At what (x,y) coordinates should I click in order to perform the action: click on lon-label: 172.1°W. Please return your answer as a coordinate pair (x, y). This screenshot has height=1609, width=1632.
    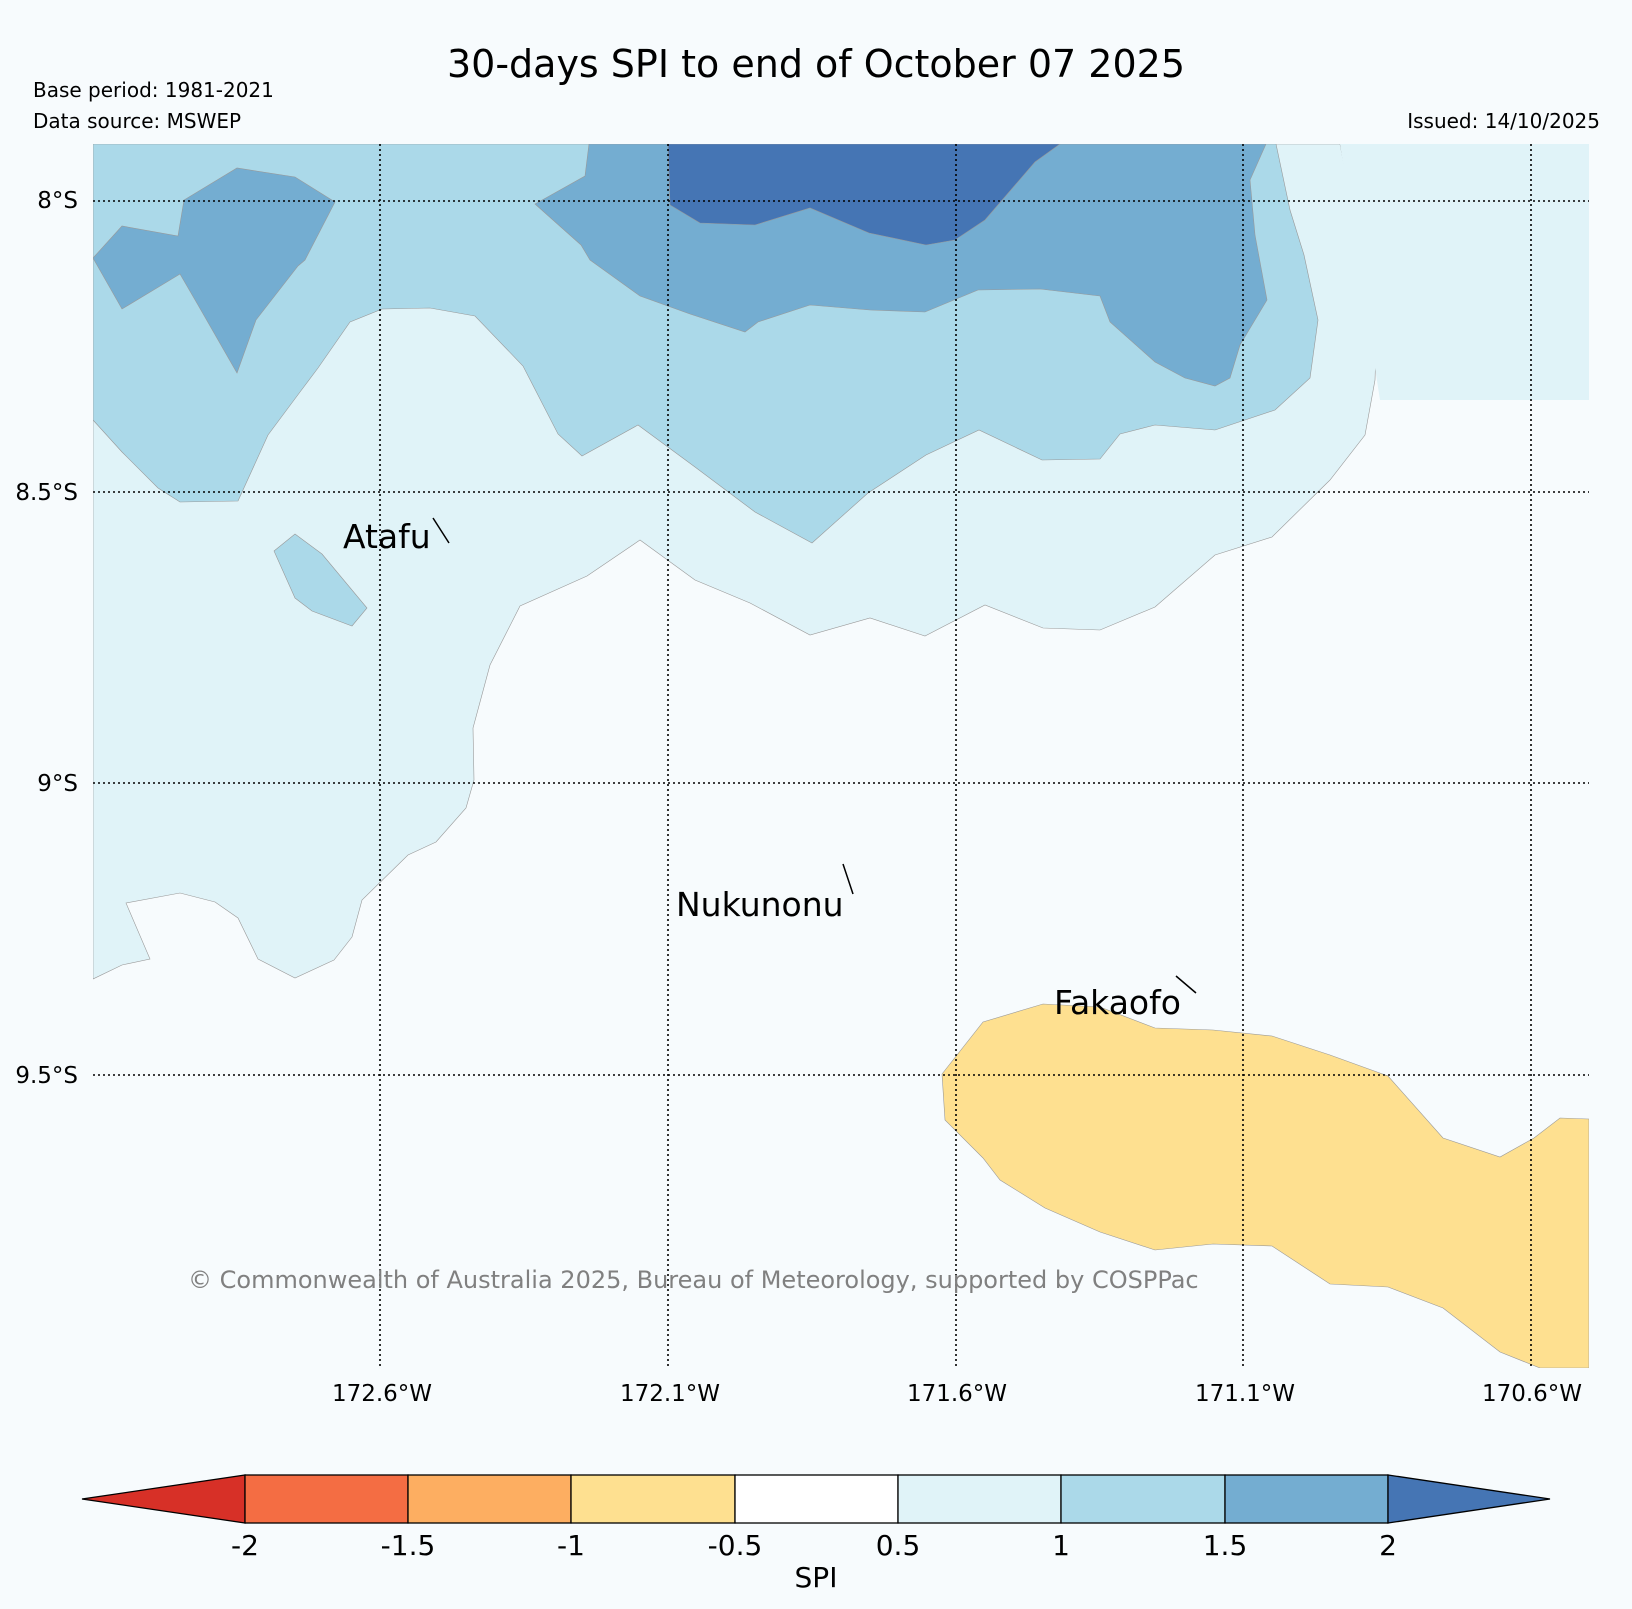
    Looking at the image, I should click on (670, 1394).